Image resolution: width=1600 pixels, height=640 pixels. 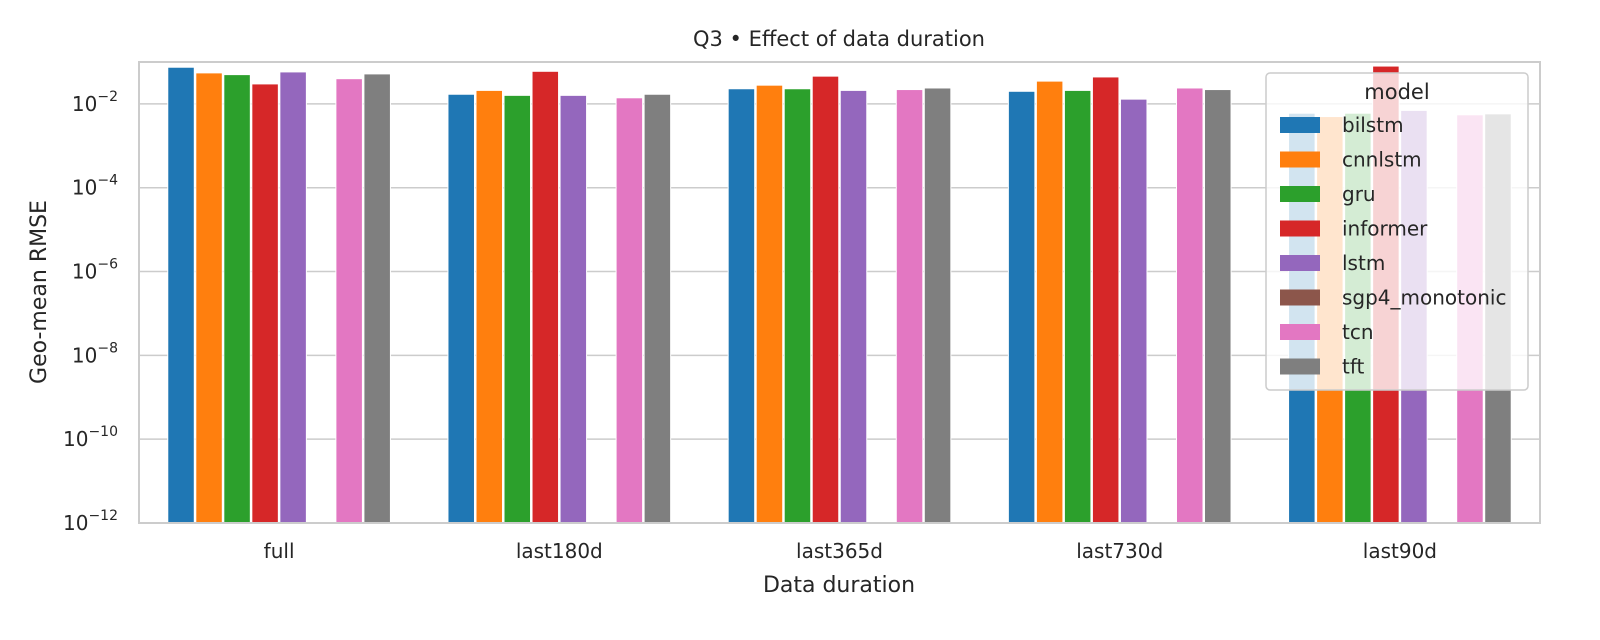 What do you see at coordinates (1300, 332) in the screenshot?
I see `legend-swatch-tcn` at bounding box center [1300, 332].